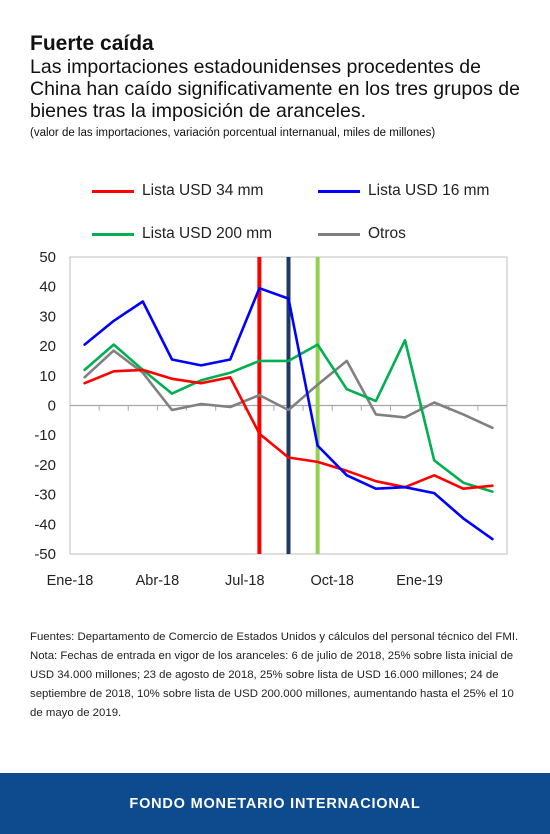  I want to click on series-line-lista-usd-34-mm, so click(288, 429).